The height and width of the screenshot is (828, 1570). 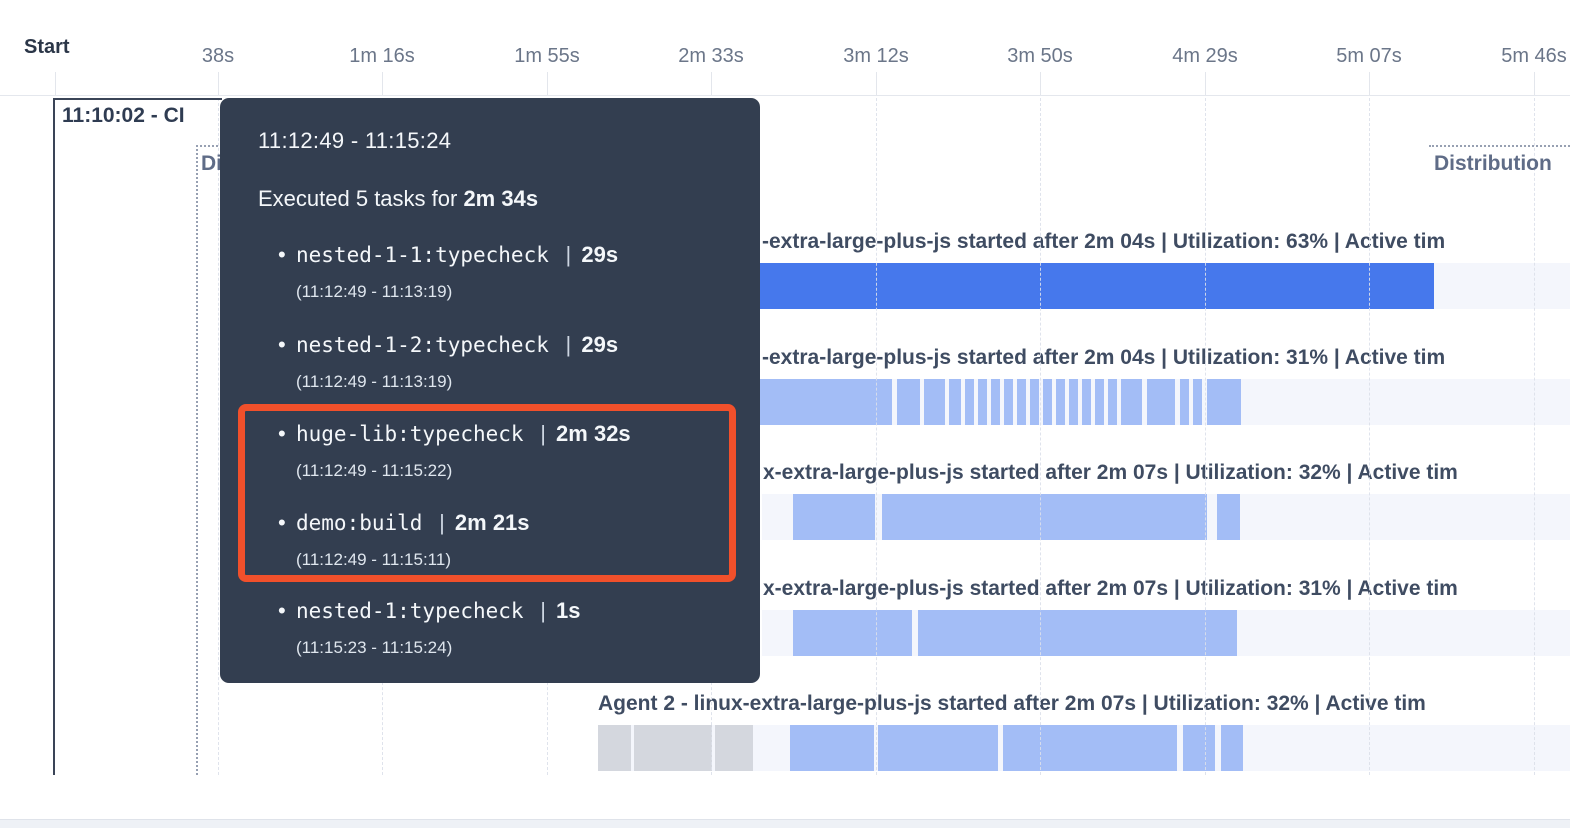 I want to click on axis-tick-label: 38s, so click(x=218, y=56).